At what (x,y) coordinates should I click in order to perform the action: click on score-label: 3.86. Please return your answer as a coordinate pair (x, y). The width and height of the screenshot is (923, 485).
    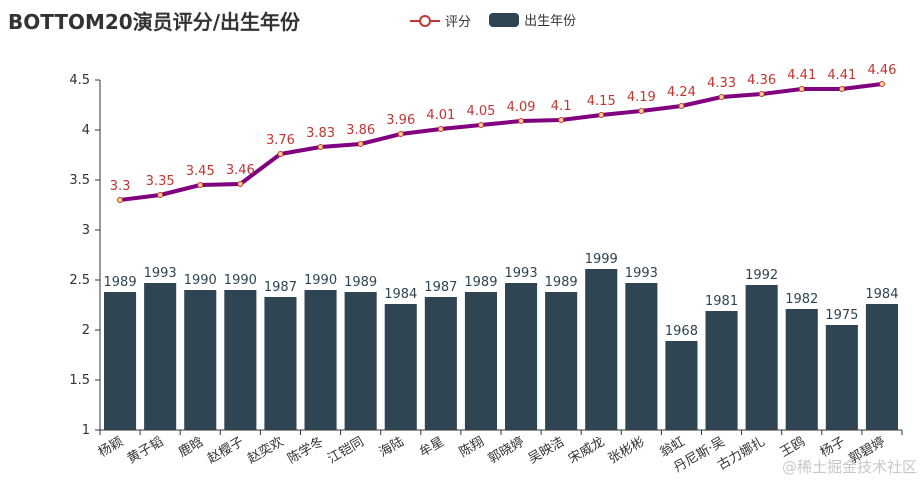
    Looking at the image, I should click on (360, 130).